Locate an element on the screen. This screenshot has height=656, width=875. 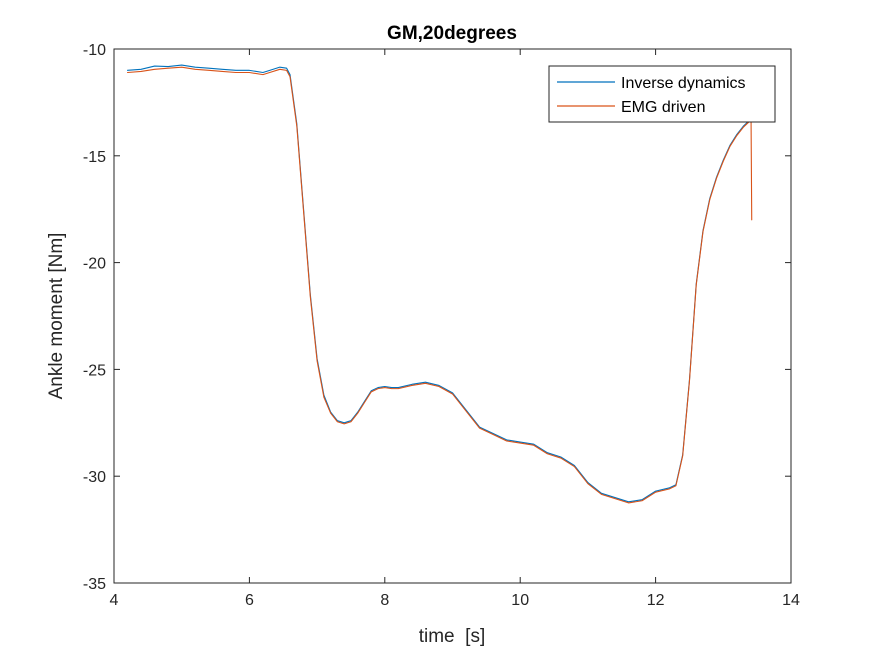
x-tick-label: 8 is located at coordinates (384, 600).